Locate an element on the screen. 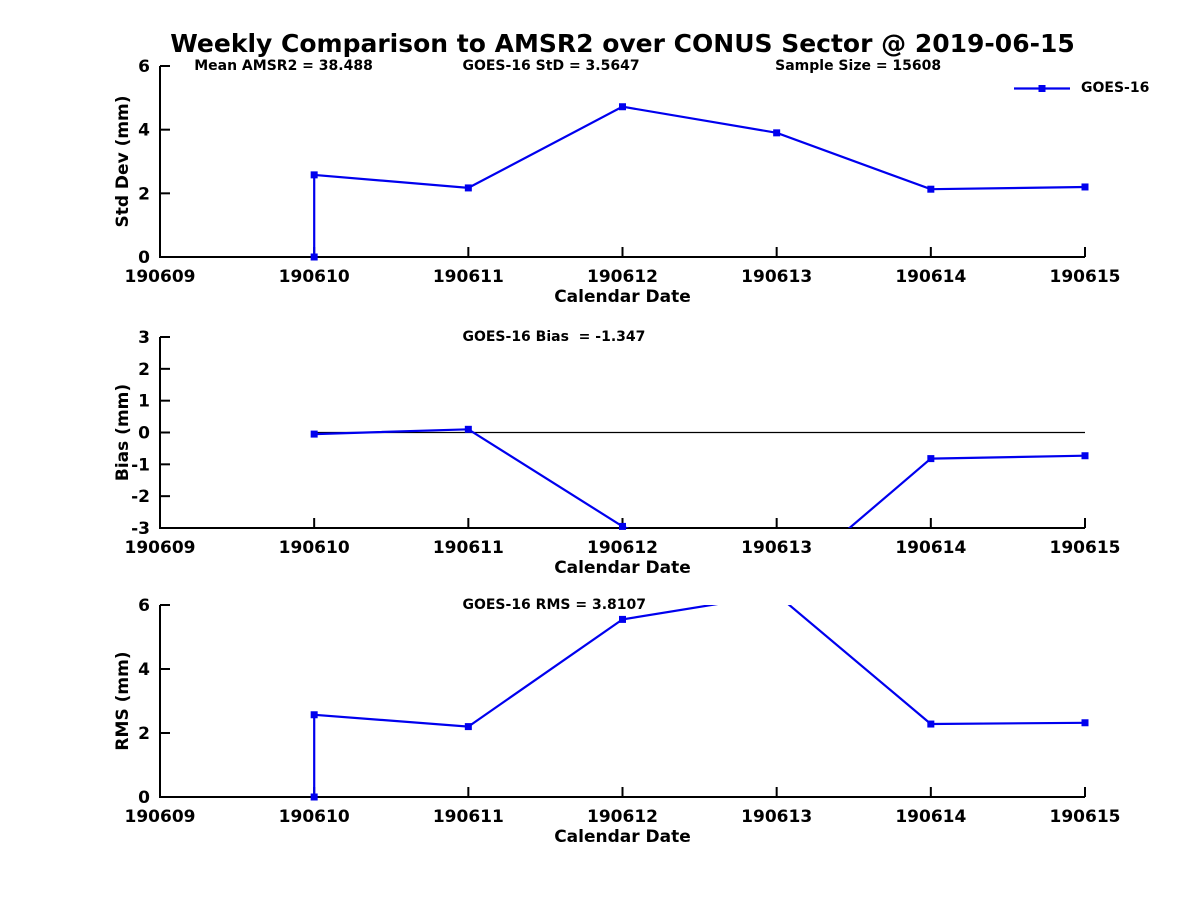  y-tick-label: -1 is located at coordinates (140, 465).